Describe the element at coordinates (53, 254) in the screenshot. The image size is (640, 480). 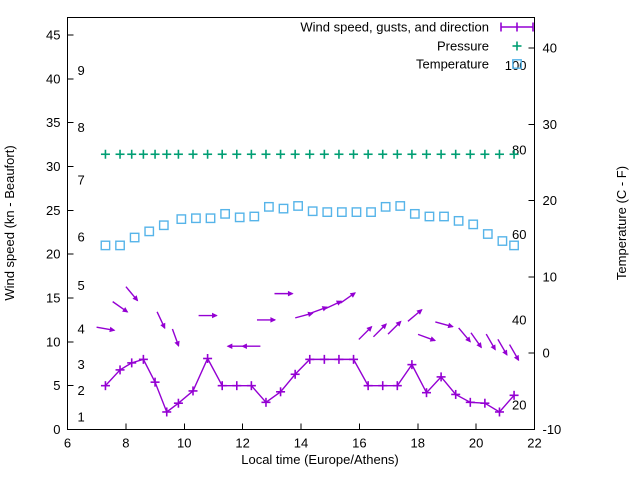
I see `y-tick-label: 20` at that location.